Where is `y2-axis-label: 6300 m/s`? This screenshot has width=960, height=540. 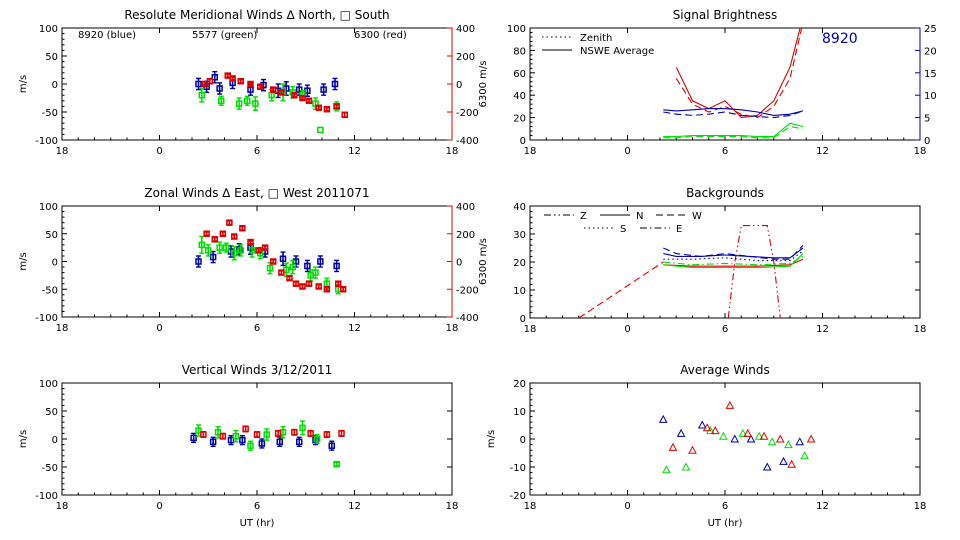 y2-axis-label: 6300 m/s is located at coordinates (483, 84).